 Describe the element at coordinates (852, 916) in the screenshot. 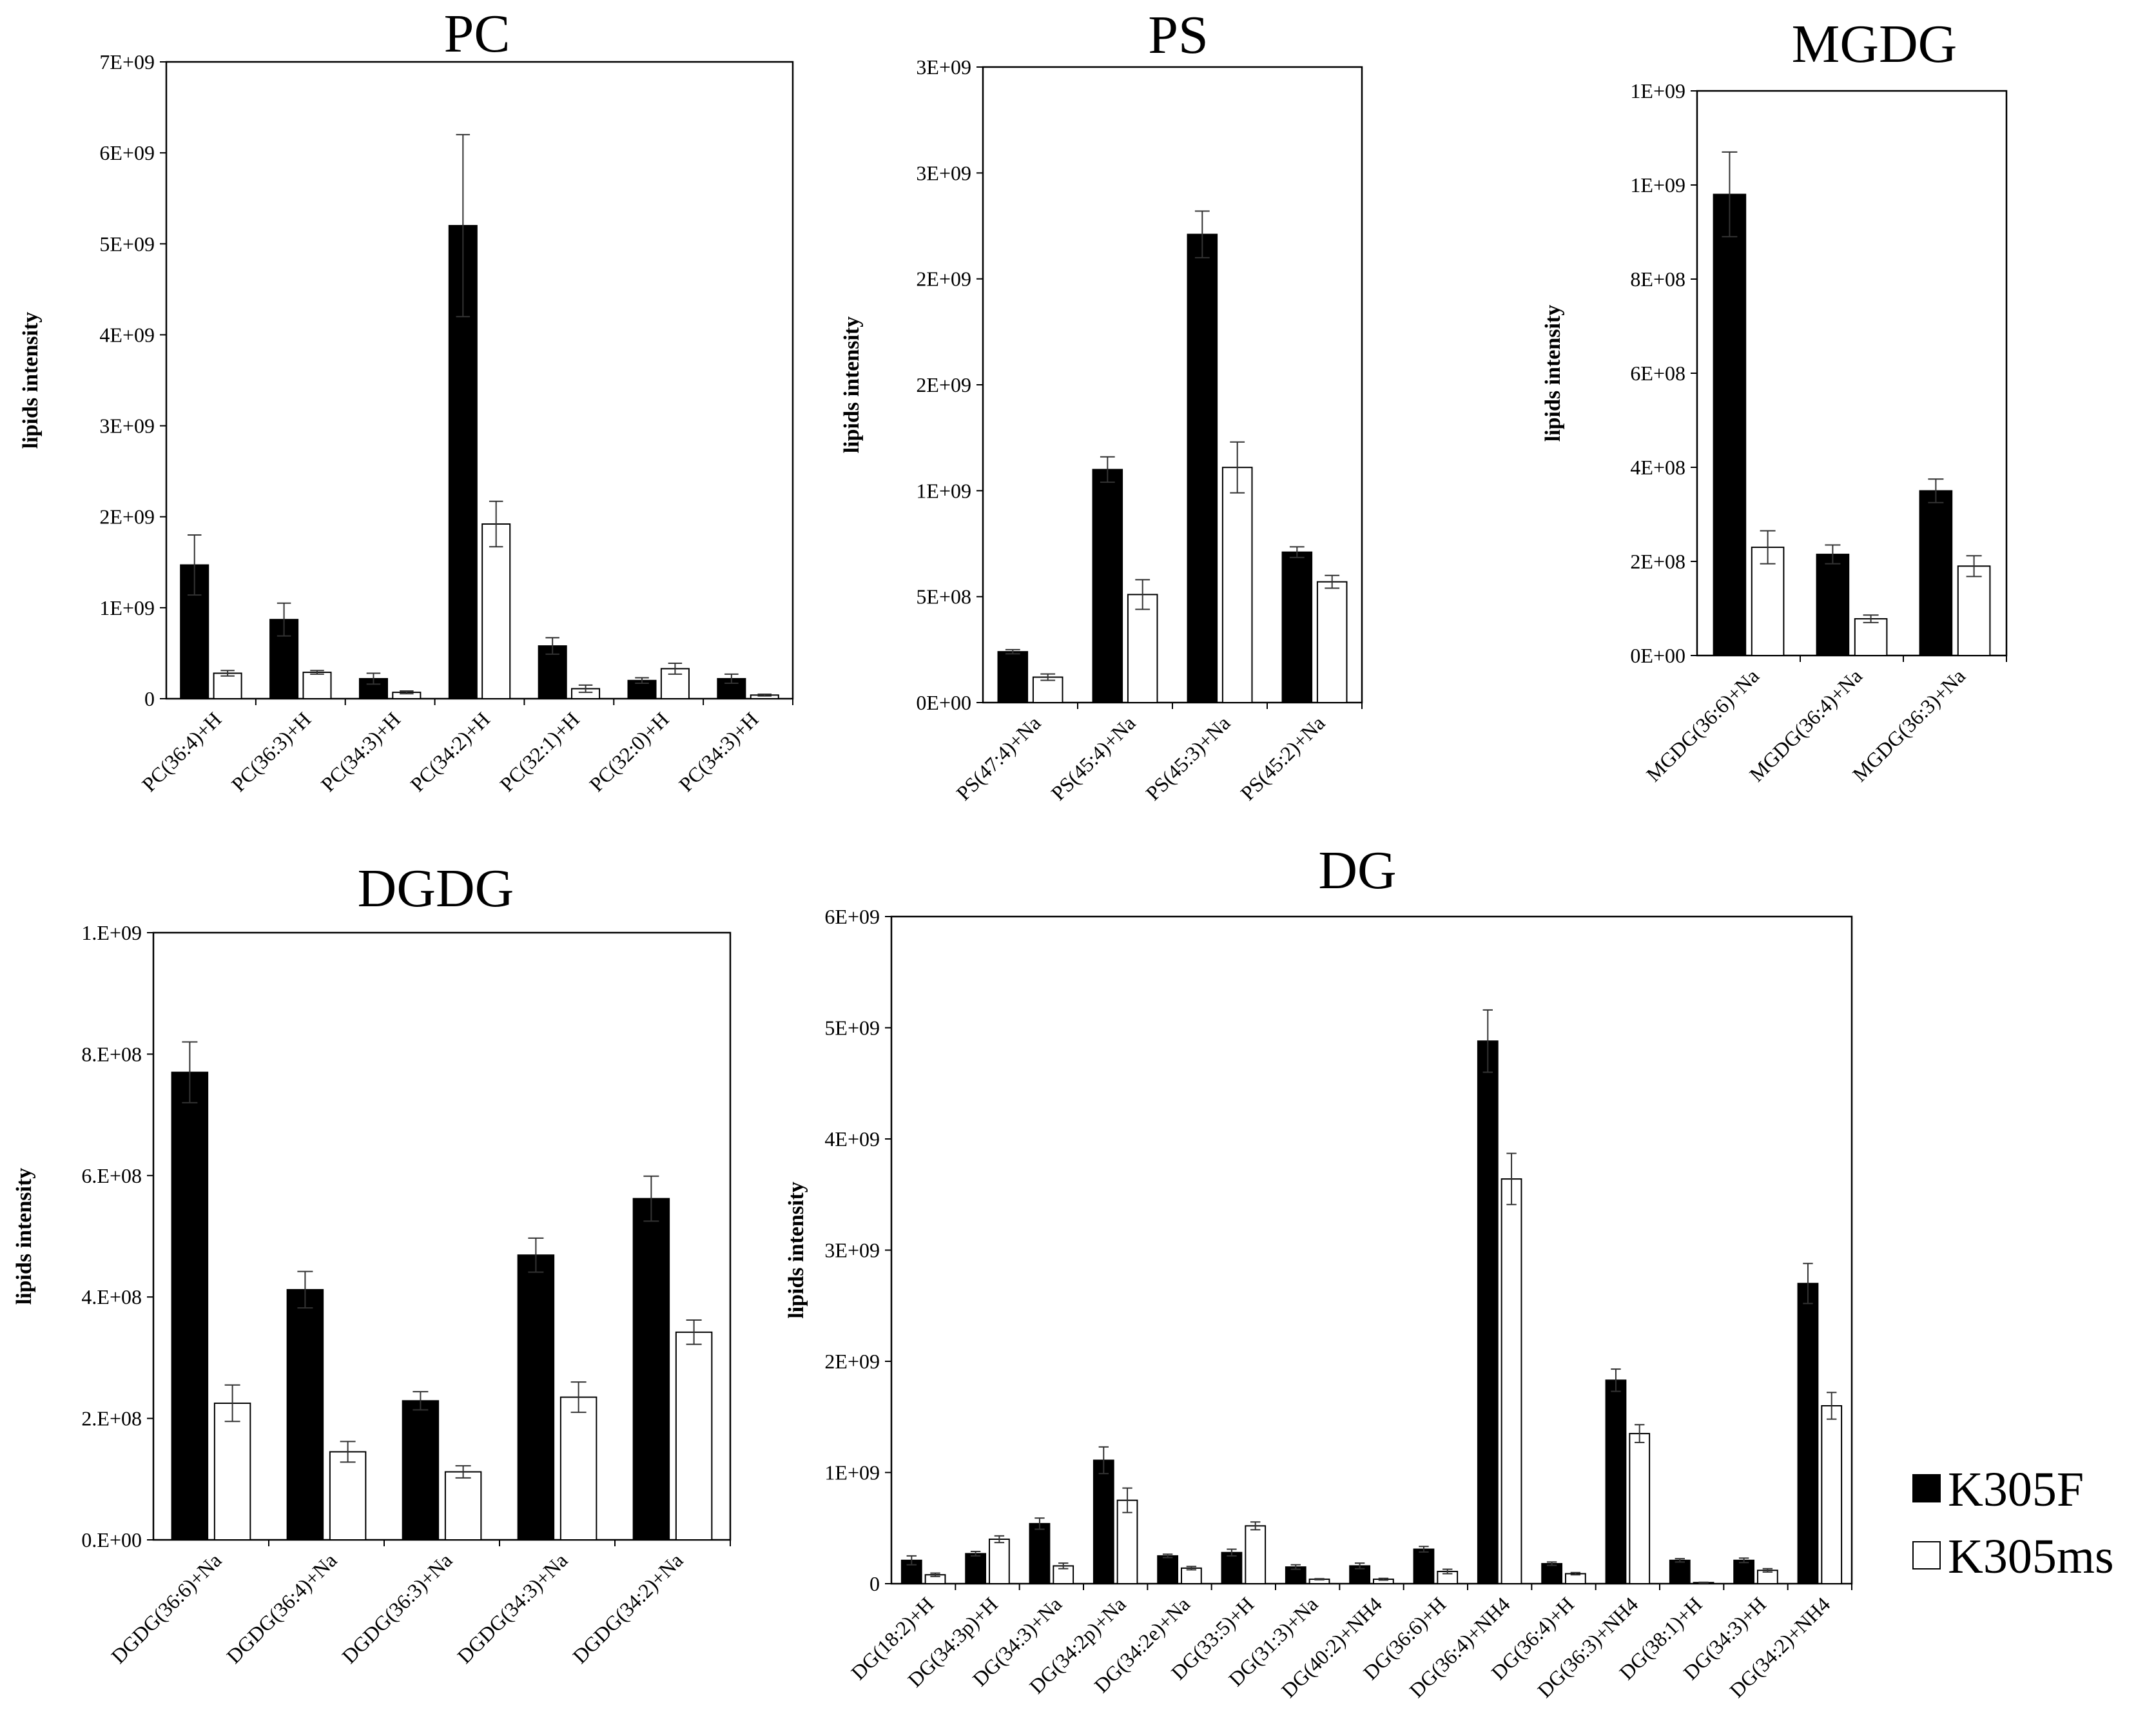

I see `ytick-label-dg: 6E+09` at that location.